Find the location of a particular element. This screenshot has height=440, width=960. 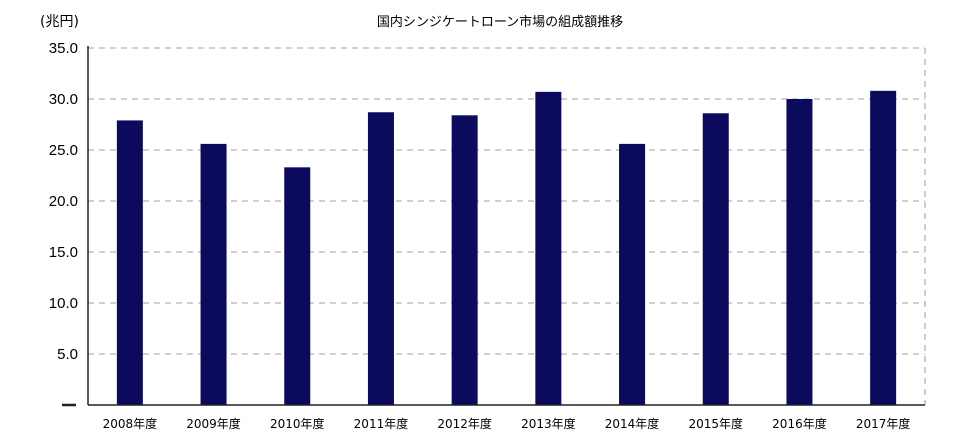

x-tick-label: 2015年度 is located at coordinates (715, 423).